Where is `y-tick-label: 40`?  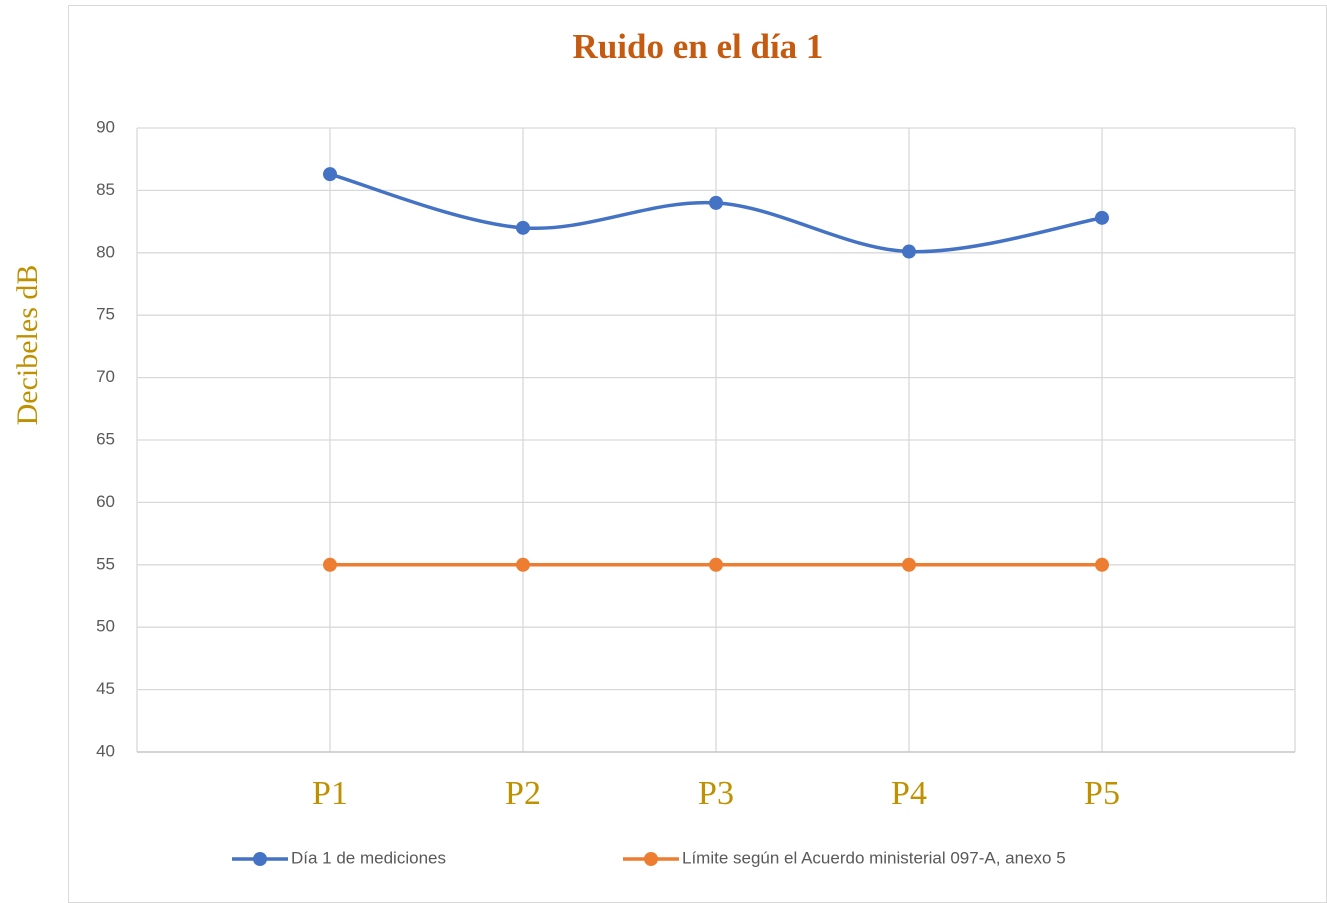
y-tick-label: 40 is located at coordinates (105, 750).